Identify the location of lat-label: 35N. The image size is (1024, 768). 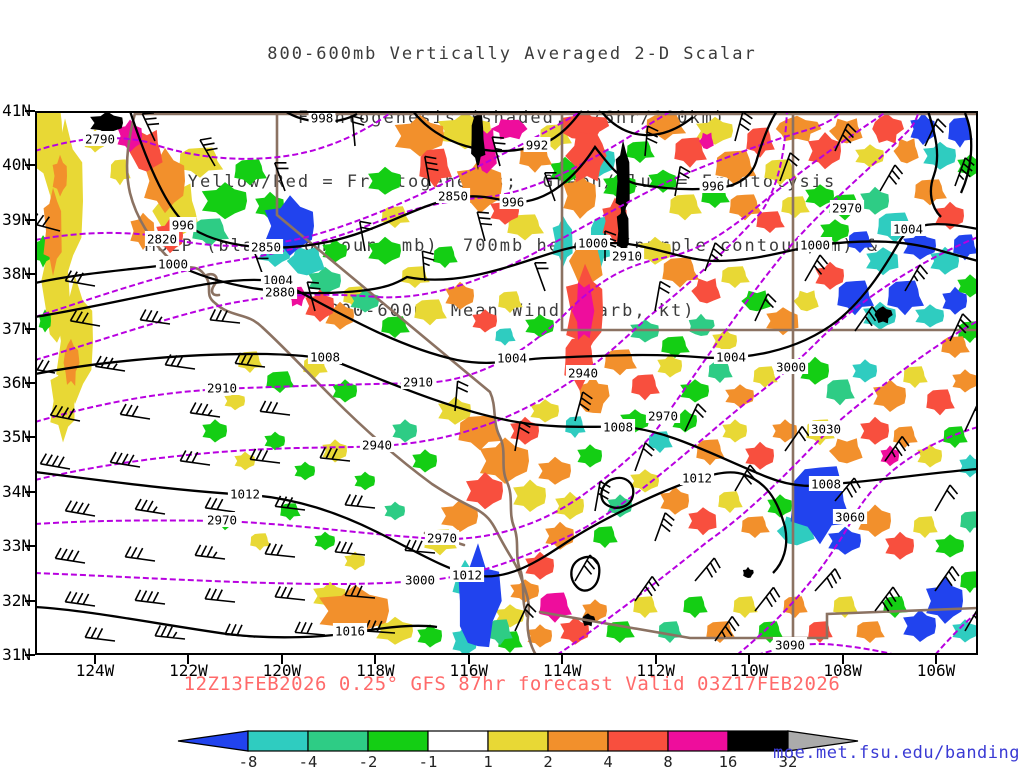
(16, 437).